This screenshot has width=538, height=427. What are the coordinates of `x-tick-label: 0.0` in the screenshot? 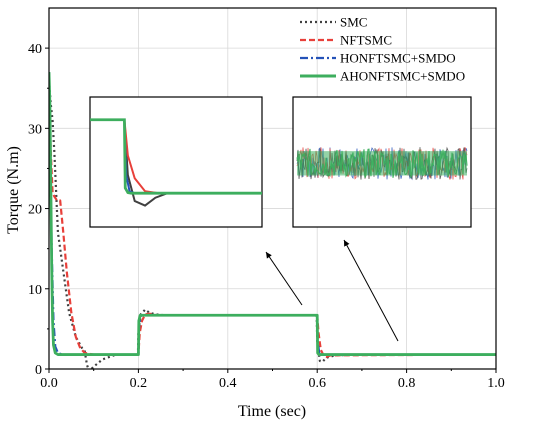 It's located at (49, 383).